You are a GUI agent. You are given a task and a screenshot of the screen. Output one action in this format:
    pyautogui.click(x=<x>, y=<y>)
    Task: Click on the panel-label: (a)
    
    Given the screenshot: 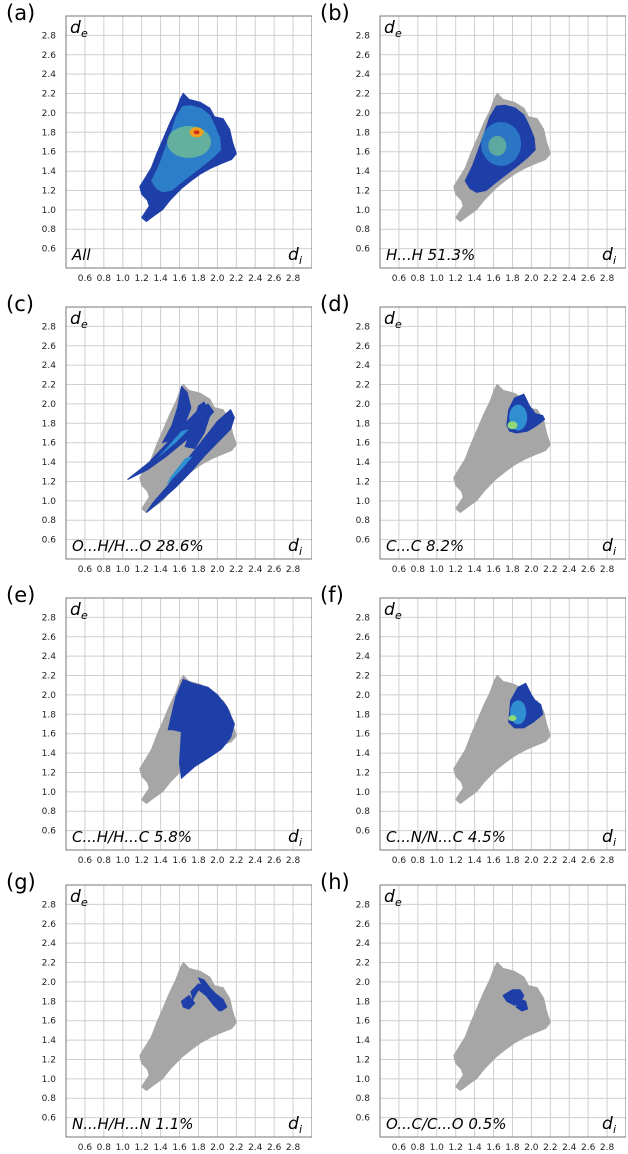 What is the action you would take?
    pyautogui.click(x=20, y=13)
    